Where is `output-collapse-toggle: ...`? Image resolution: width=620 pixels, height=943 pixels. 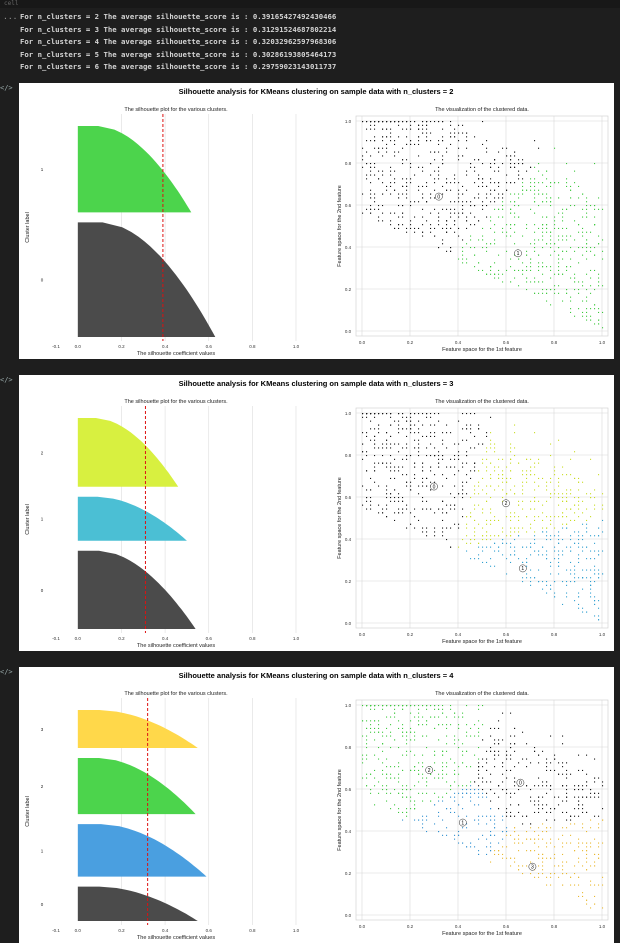
output-collapse-toggle: ... is located at coordinates (10, 16).